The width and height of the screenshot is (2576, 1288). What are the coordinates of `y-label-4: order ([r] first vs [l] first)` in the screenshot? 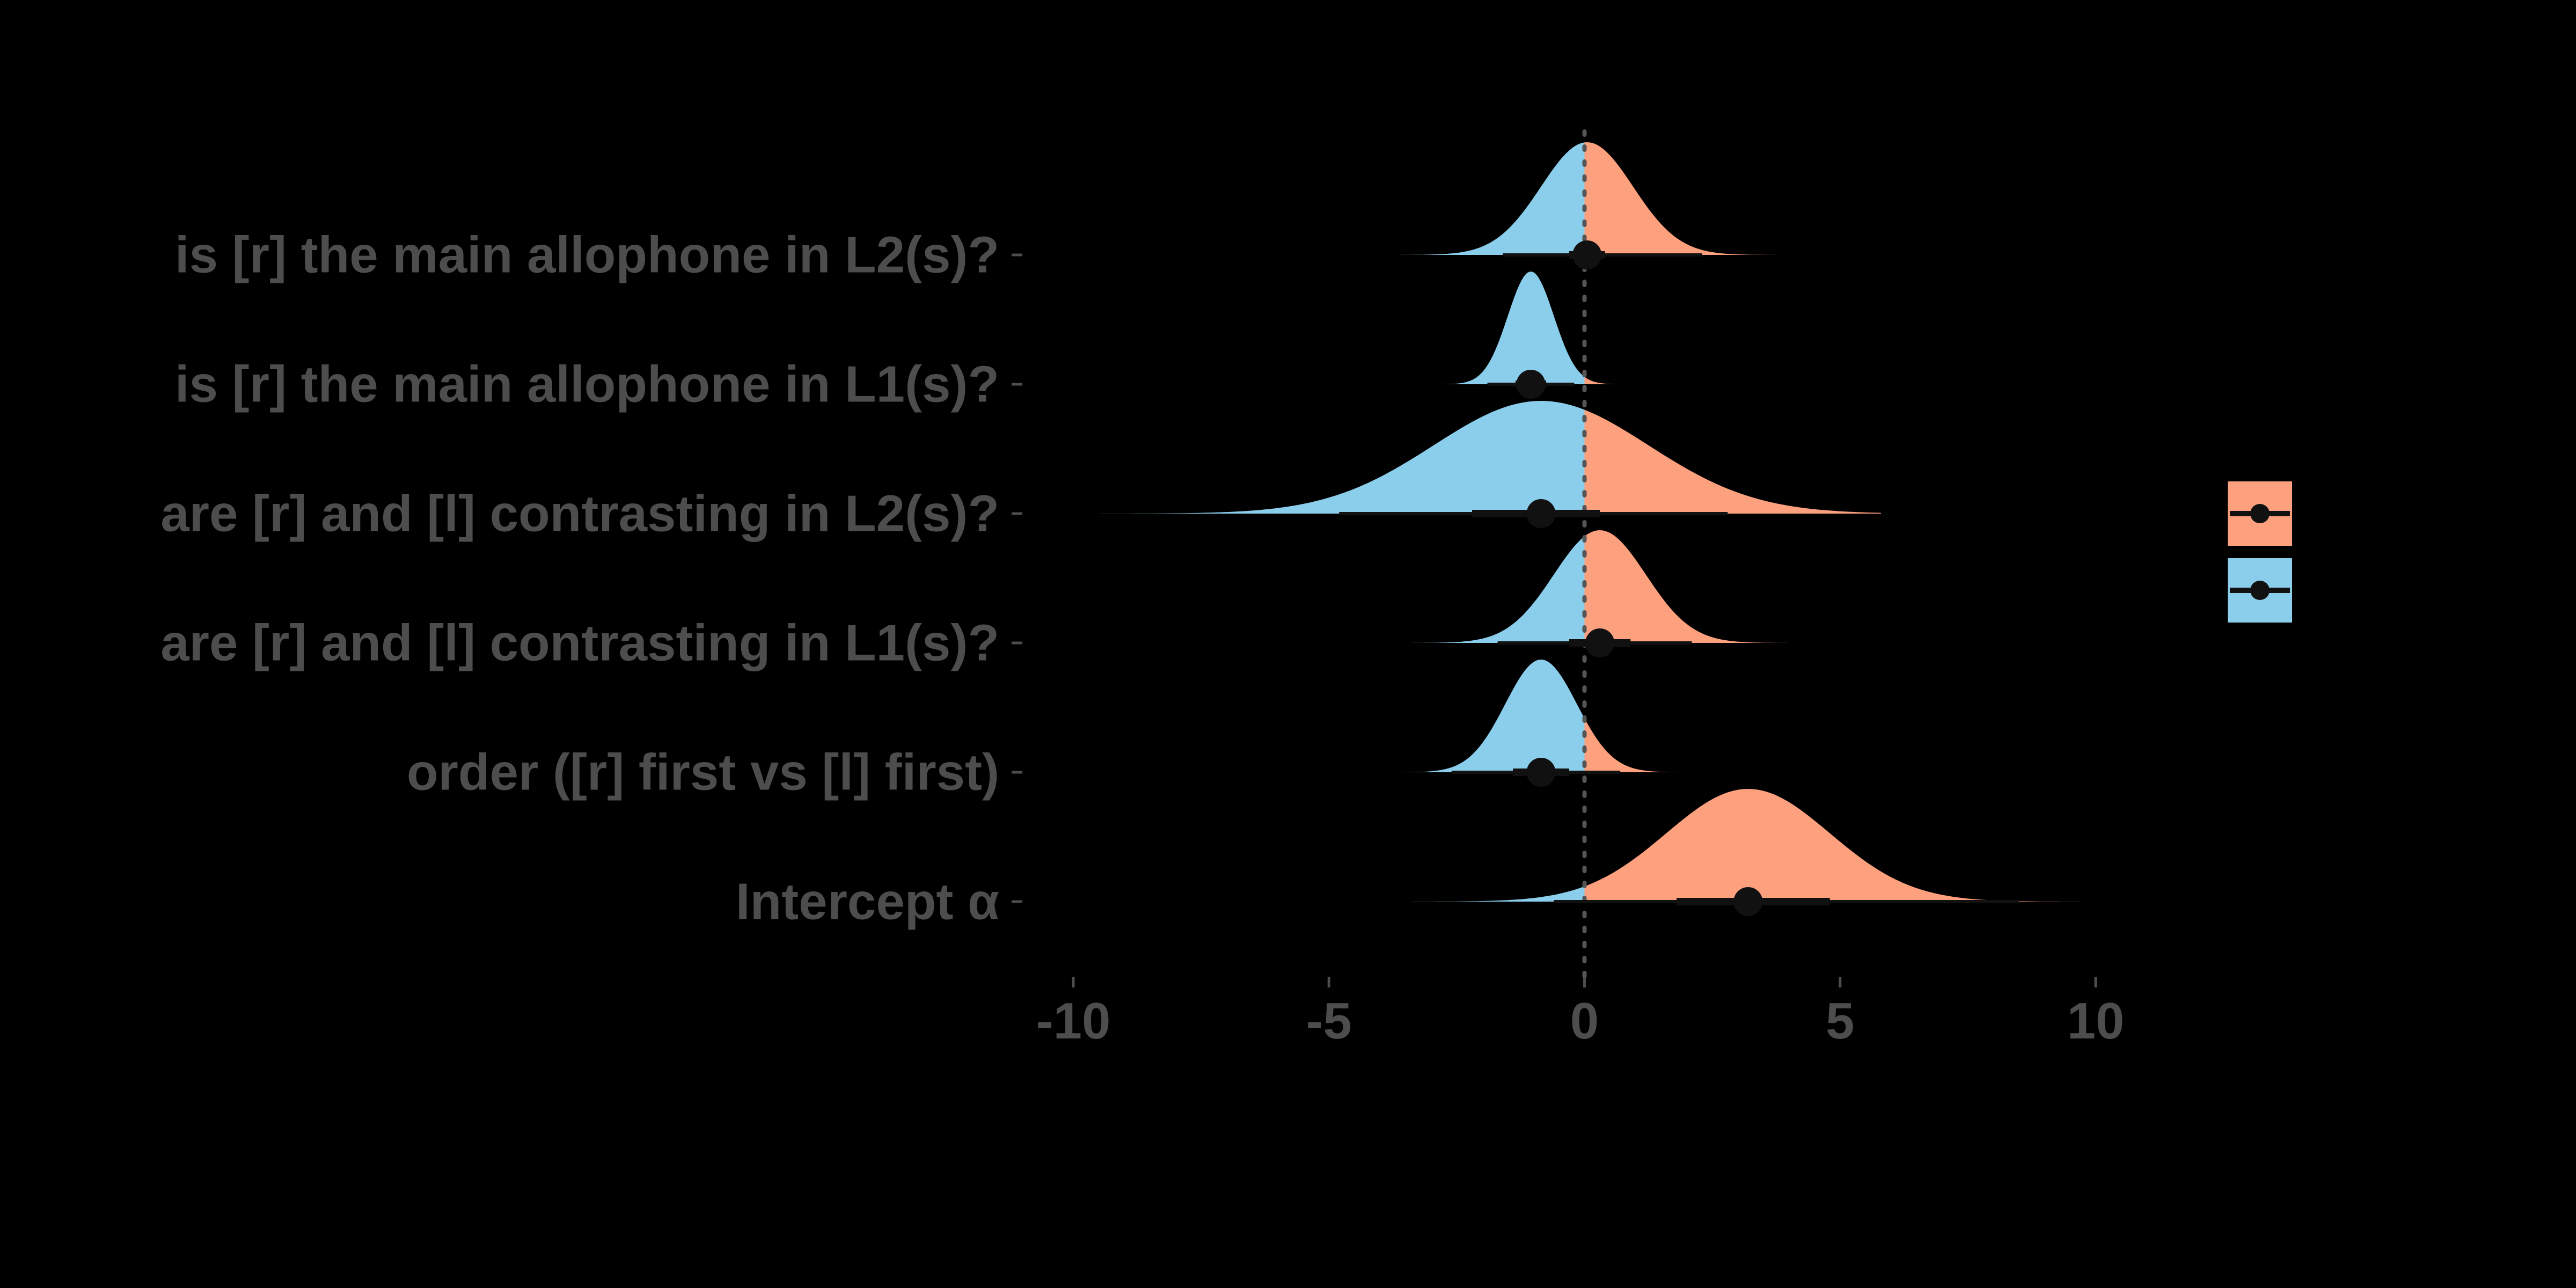 It's located at (703, 772).